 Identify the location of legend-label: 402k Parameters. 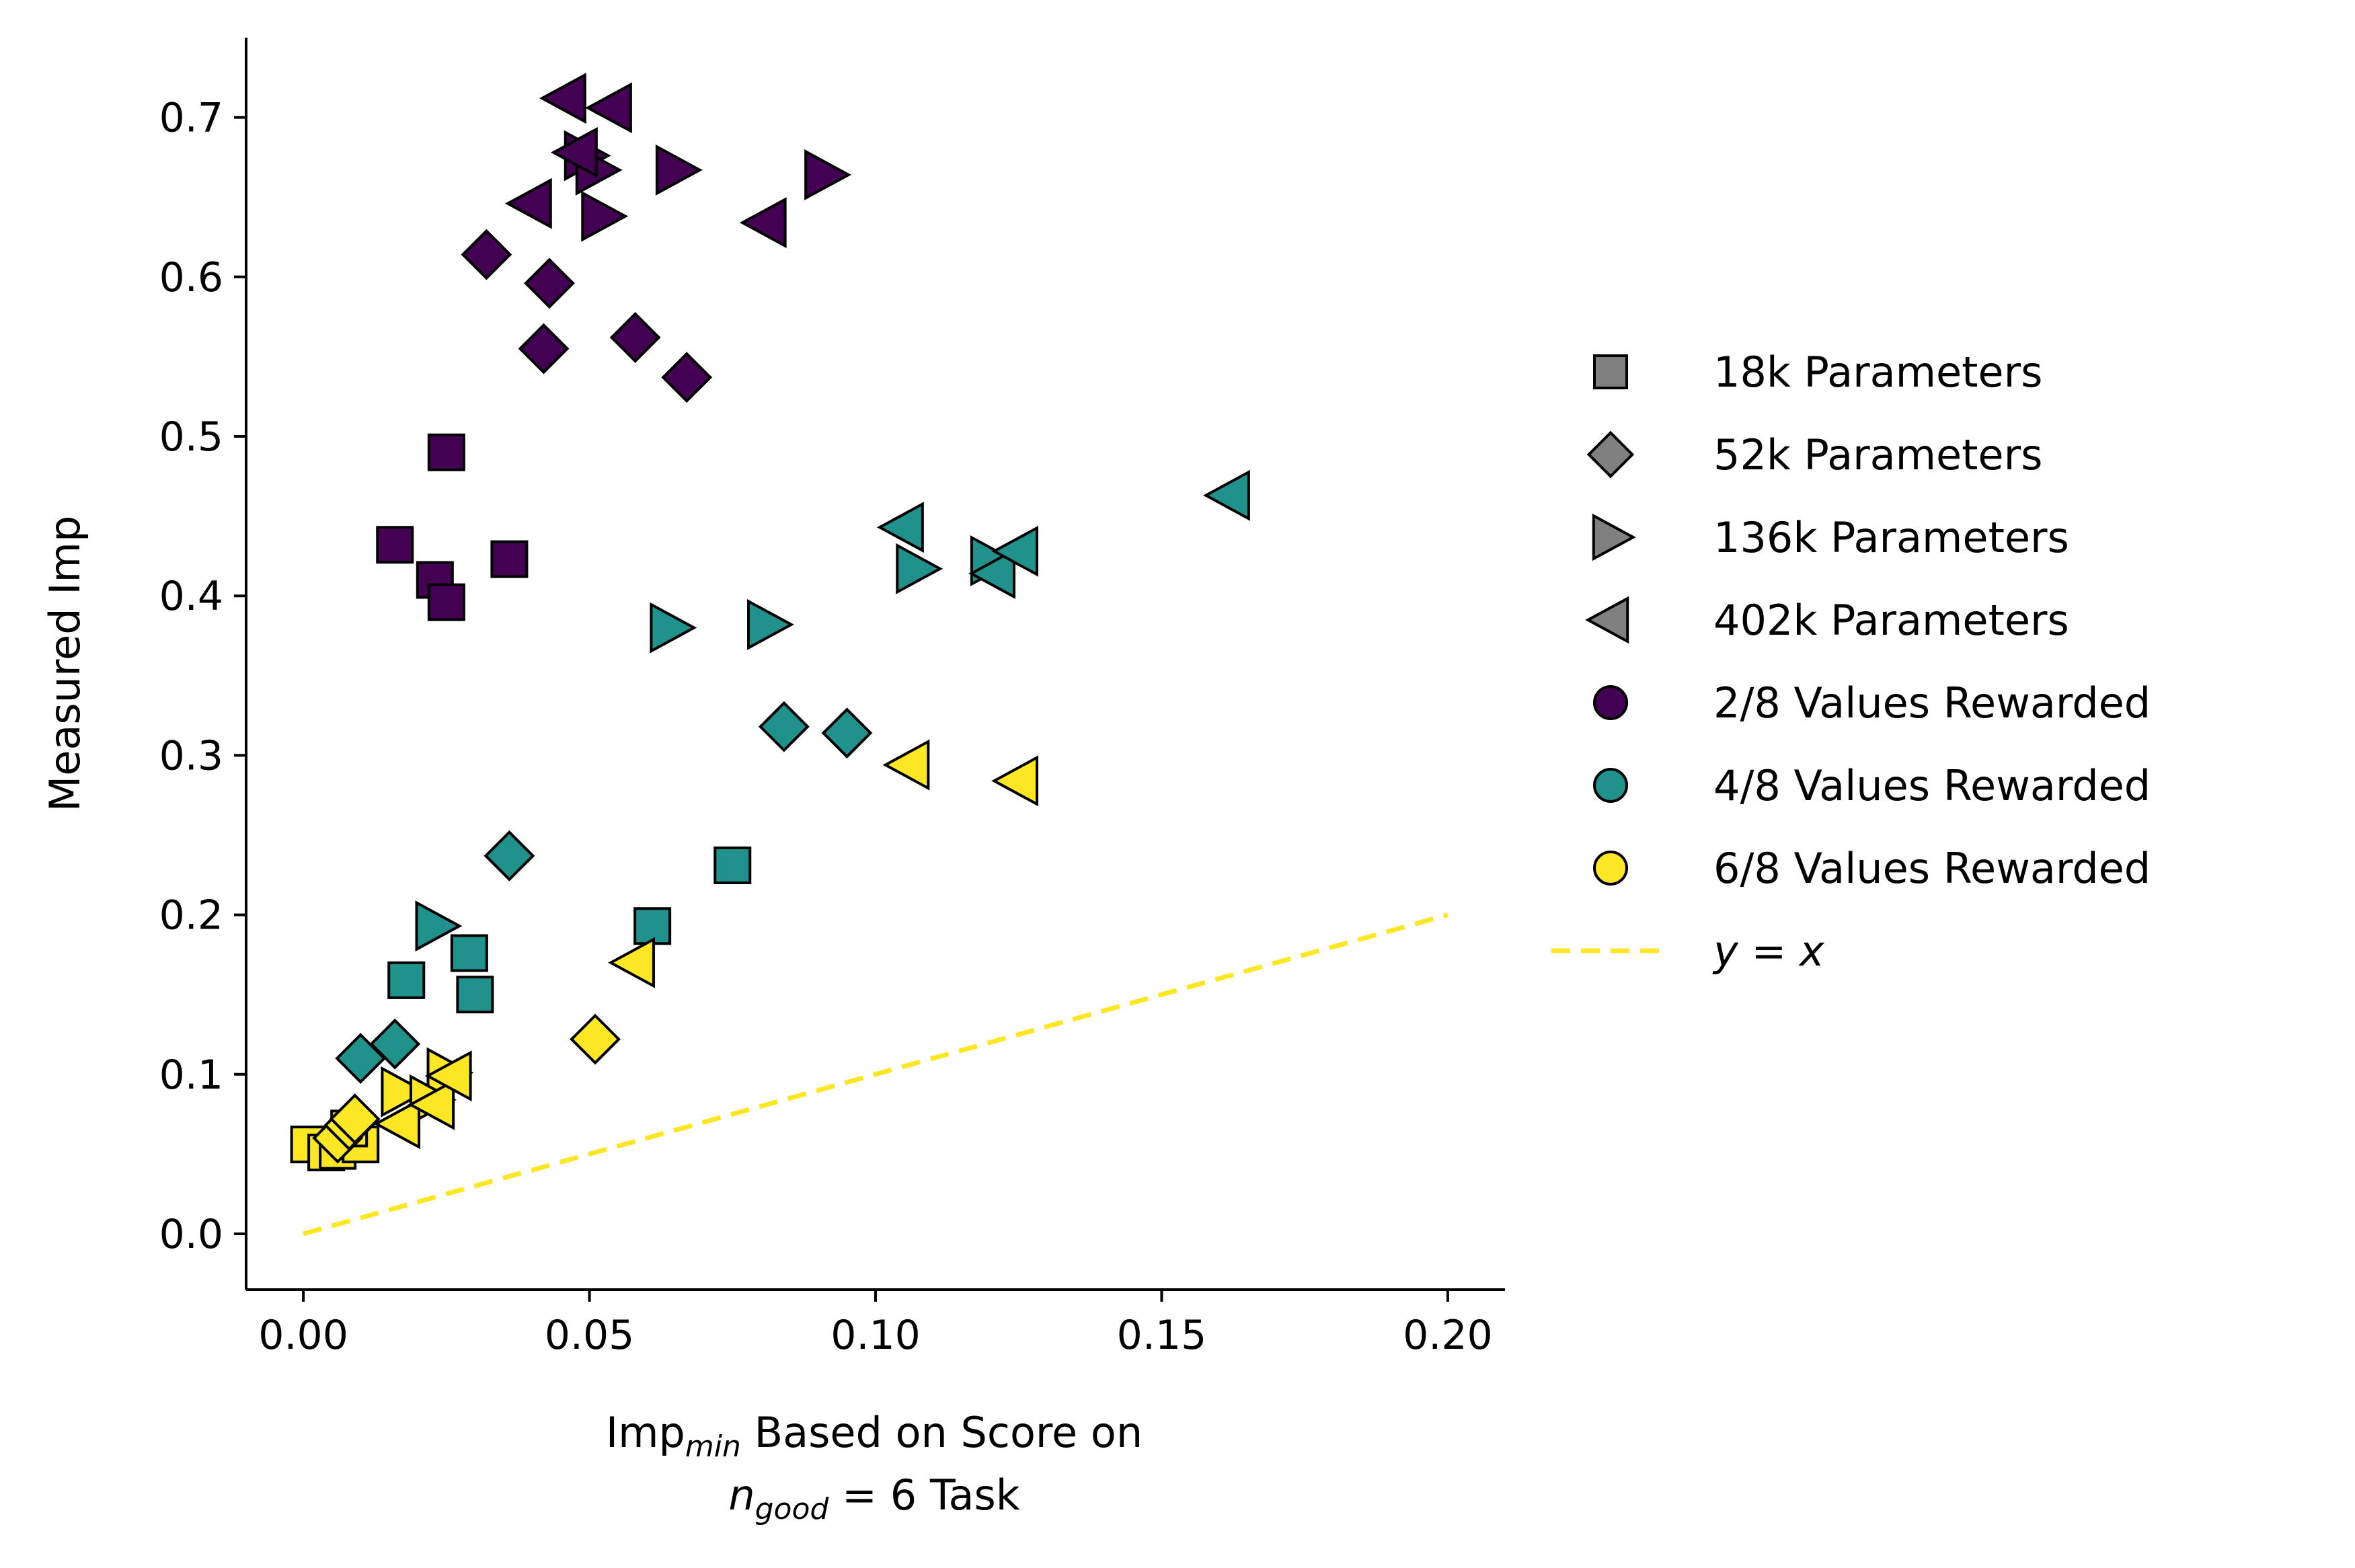
(1891, 620).